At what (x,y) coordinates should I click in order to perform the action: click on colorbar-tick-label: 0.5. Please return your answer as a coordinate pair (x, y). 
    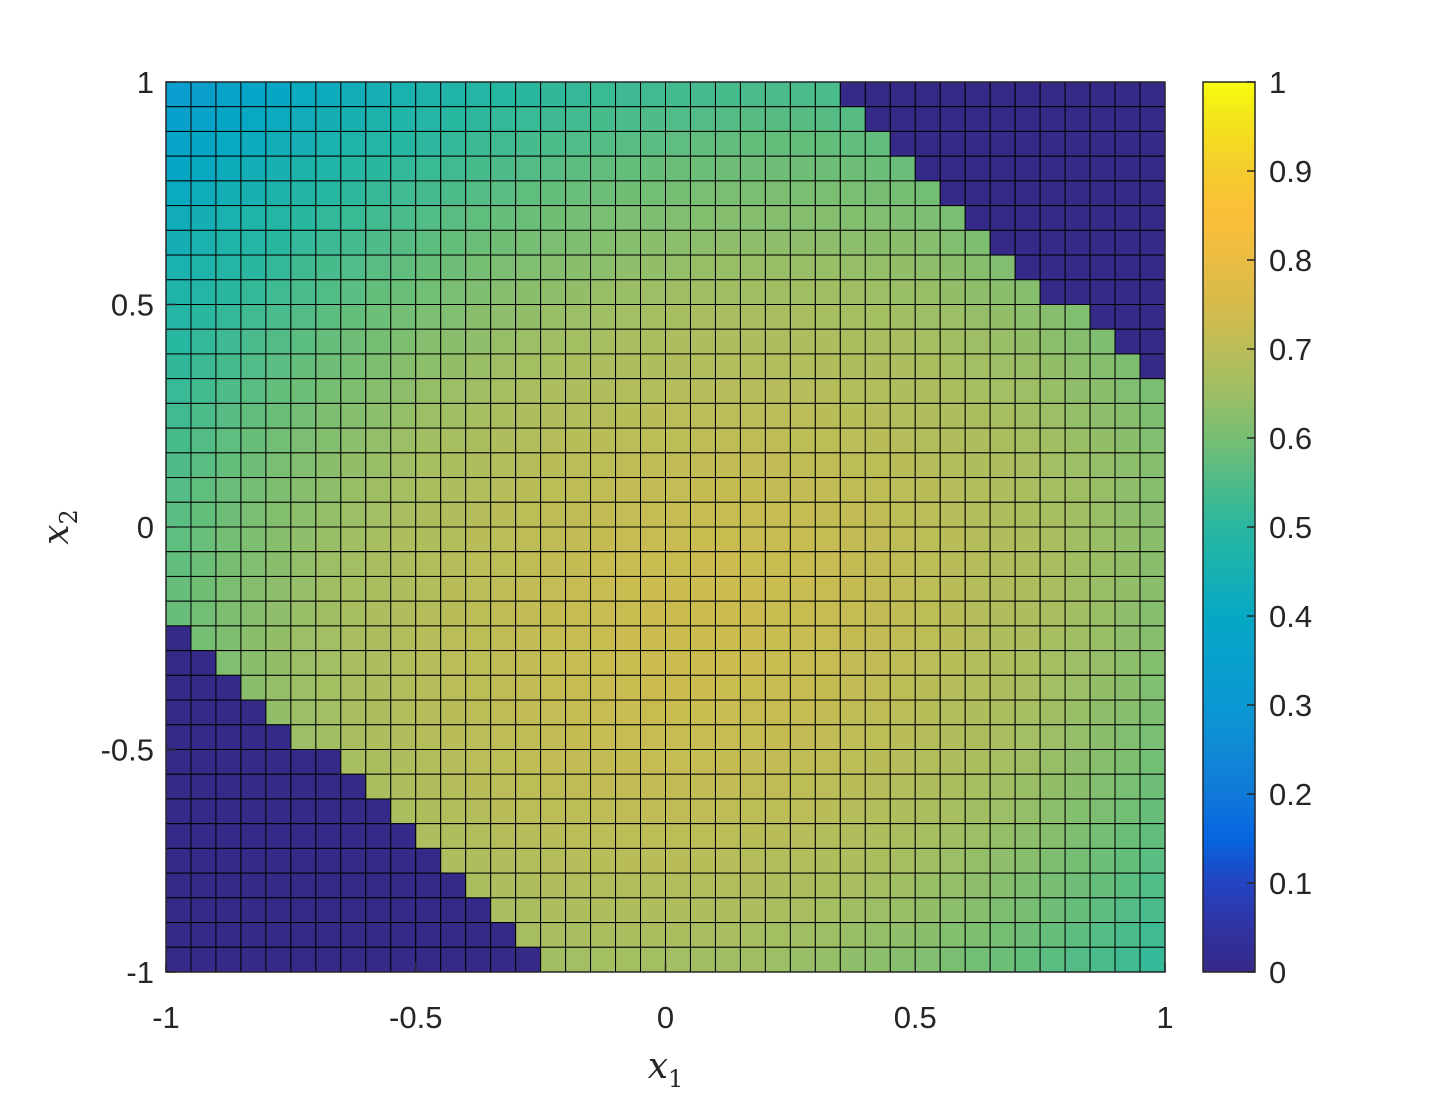
    Looking at the image, I should click on (1290, 527).